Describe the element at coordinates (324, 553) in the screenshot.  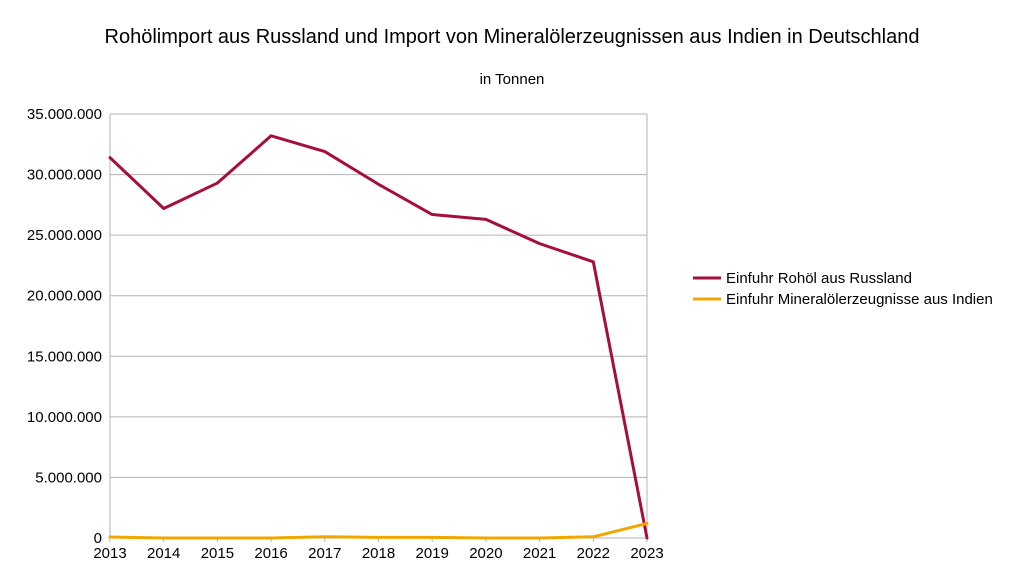
I see `x-tick-label: 2017` at that location.